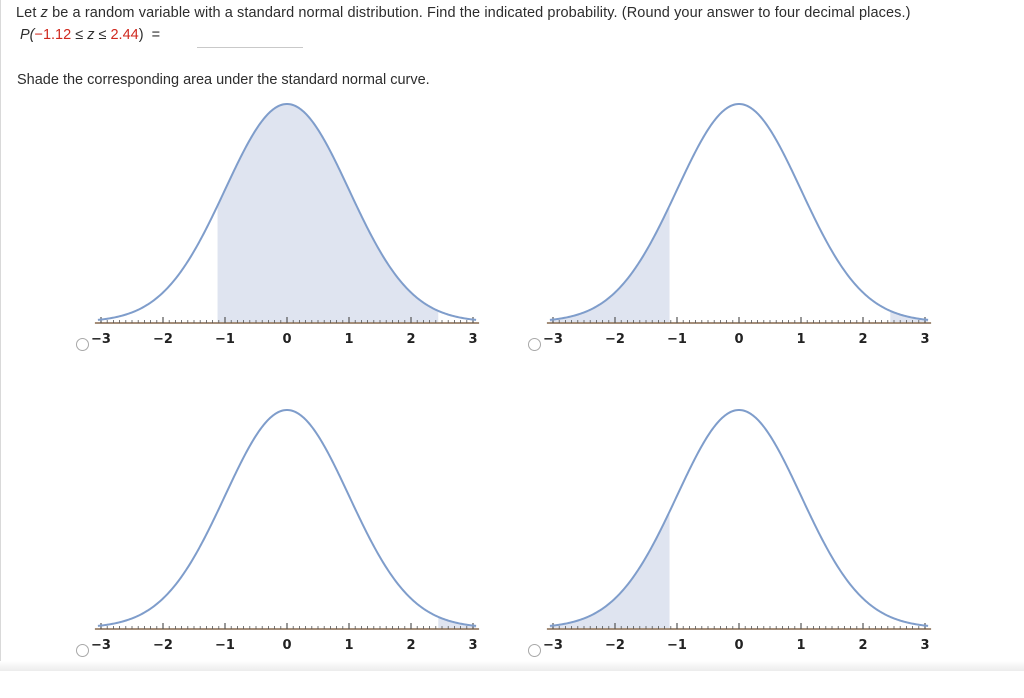  What do you see at coordinates (102, 35) in the screenshot?
I see `prob-le-2: ≤` at bounding box center [102, 35].